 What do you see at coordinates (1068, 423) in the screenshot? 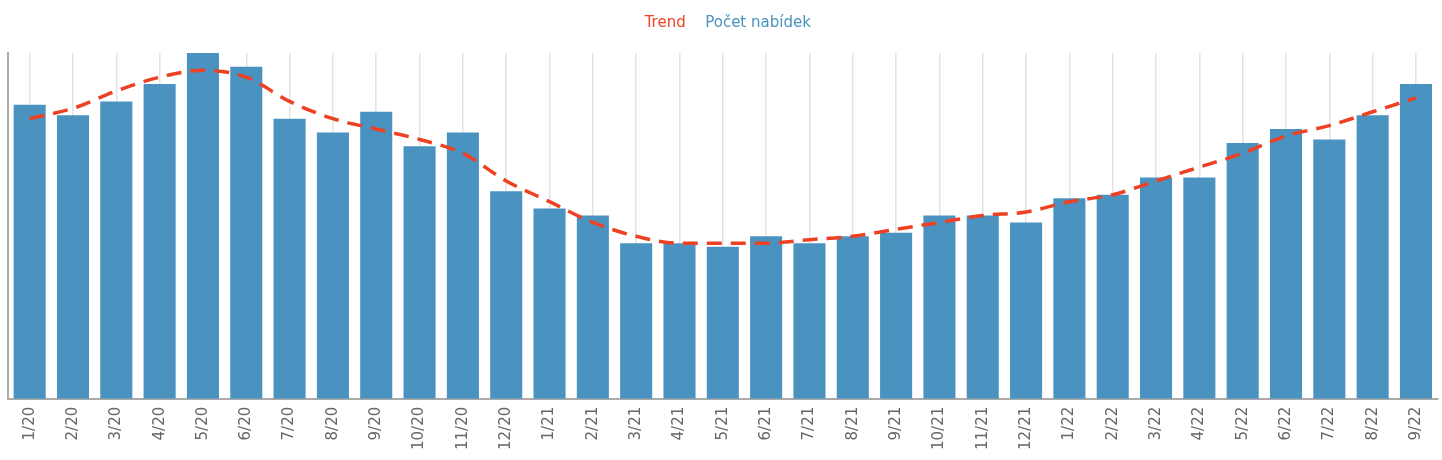
I see `x-tick-label: 1/22` at bounding box center [1068, 423].